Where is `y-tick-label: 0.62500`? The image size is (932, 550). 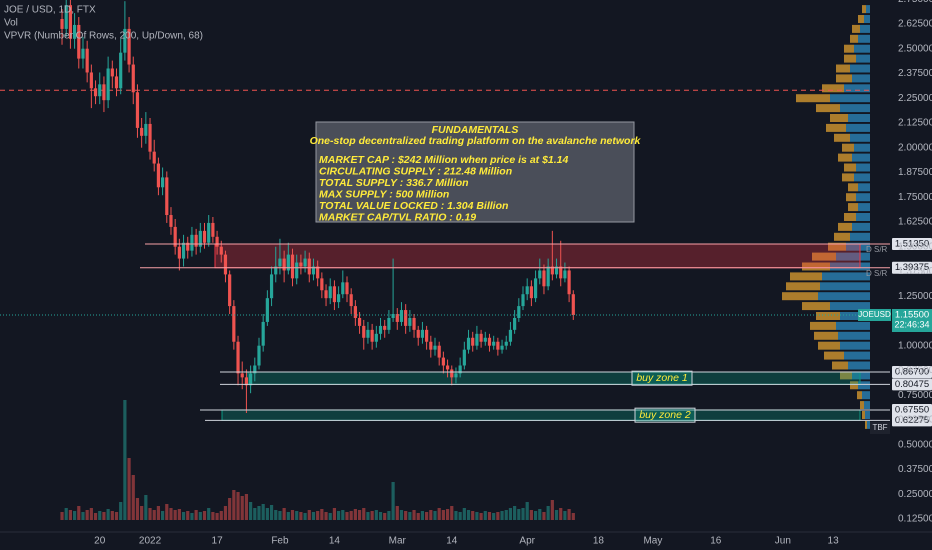
y-tick-label: 0.62500 is located at coordinates (915, 420).